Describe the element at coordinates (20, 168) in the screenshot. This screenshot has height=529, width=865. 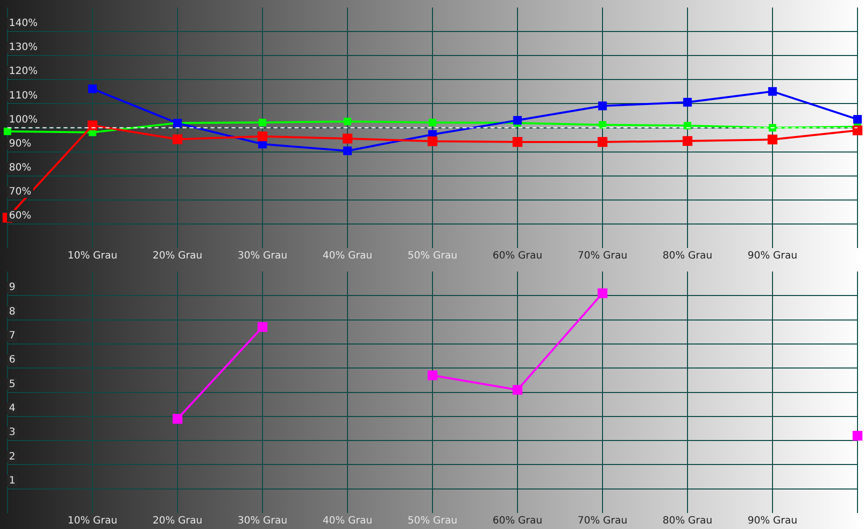
I see `y-tick-label: 80%` at that location.